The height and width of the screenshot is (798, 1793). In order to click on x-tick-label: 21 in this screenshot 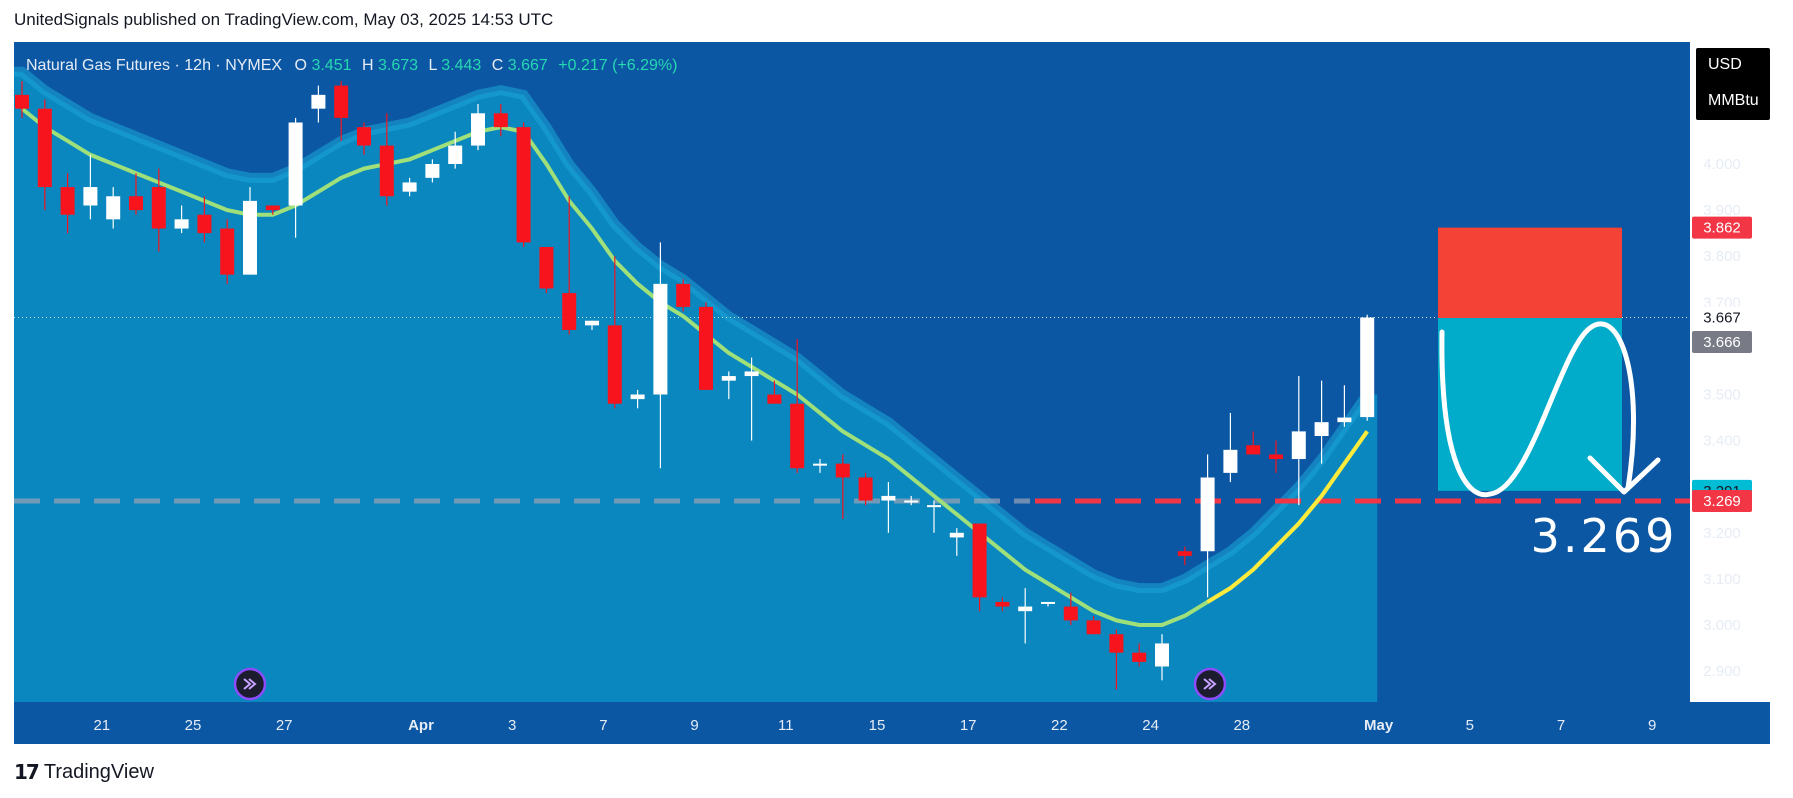, I will do `click(101, 725)`.